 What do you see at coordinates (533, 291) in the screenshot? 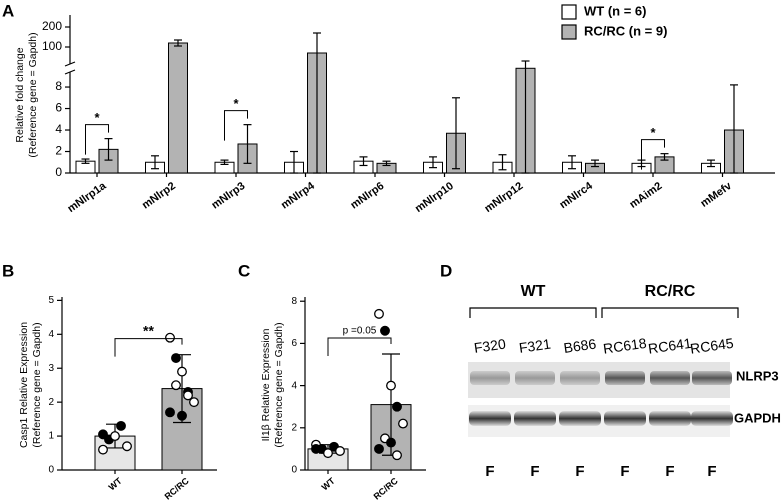
I see `group-label: WT` at bounding box center [533, 291].